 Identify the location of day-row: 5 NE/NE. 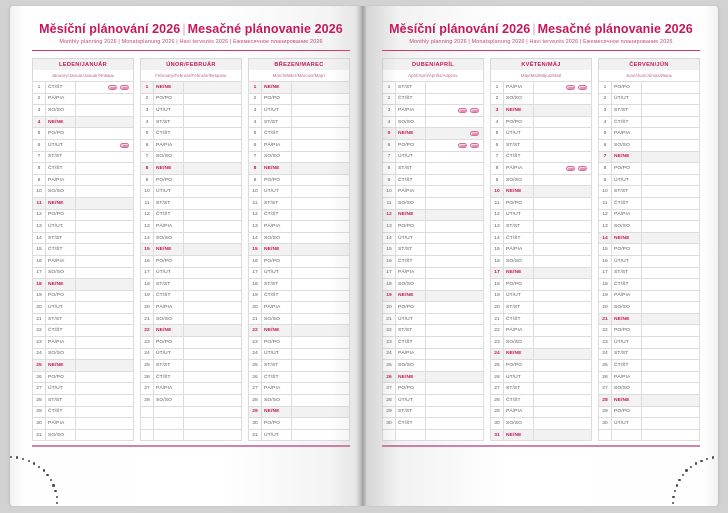
(433, 133).